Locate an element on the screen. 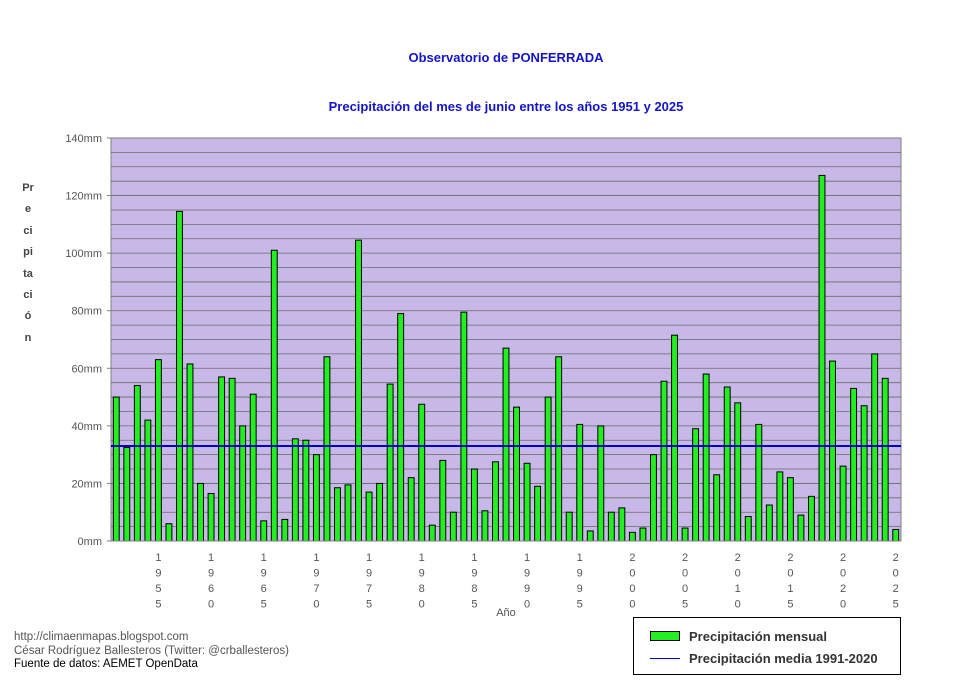  legend-item-average: Precipitación media 1991-2020 is located at coordinates (764, 658).